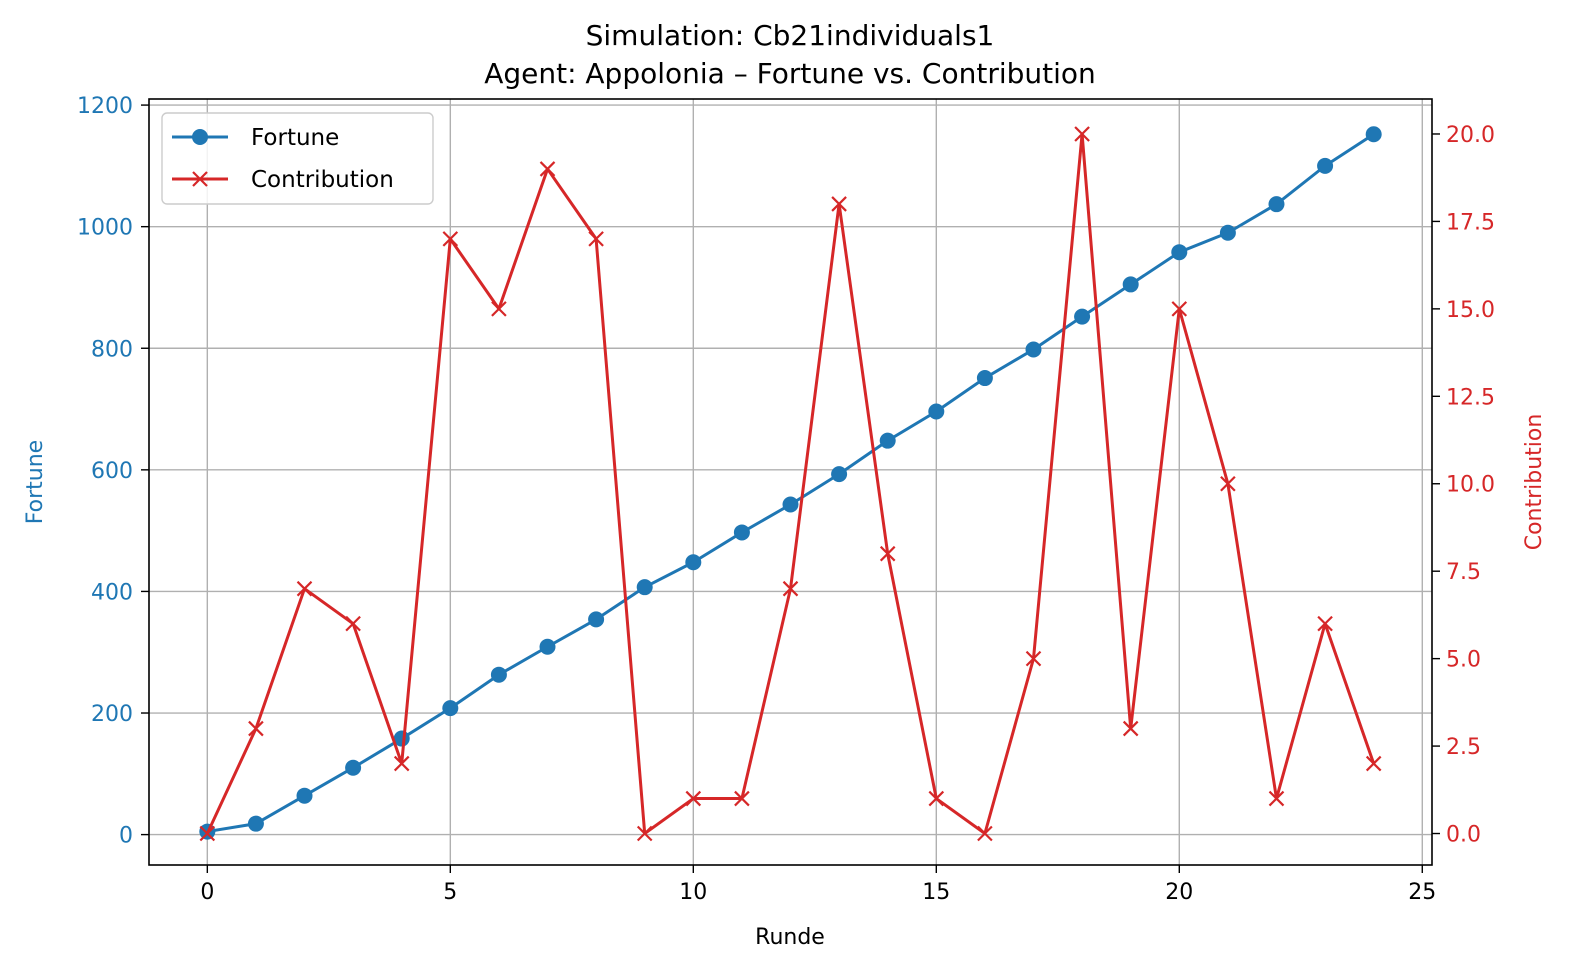 The image size is (1581, 974). Describe the element at coordinates (255, 138) in the screenshot. I see `legend-item-fortune: Fortune` at that location.